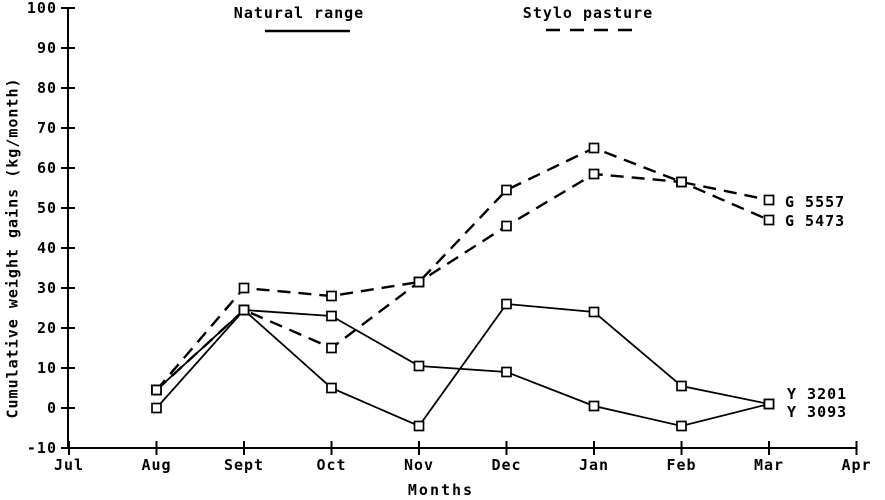 This screenshot has height=500, width=885. Describe the element at coordinates (299, 13) in the screenshot. I see `legend-natural-range-label: Natural range` at that location.